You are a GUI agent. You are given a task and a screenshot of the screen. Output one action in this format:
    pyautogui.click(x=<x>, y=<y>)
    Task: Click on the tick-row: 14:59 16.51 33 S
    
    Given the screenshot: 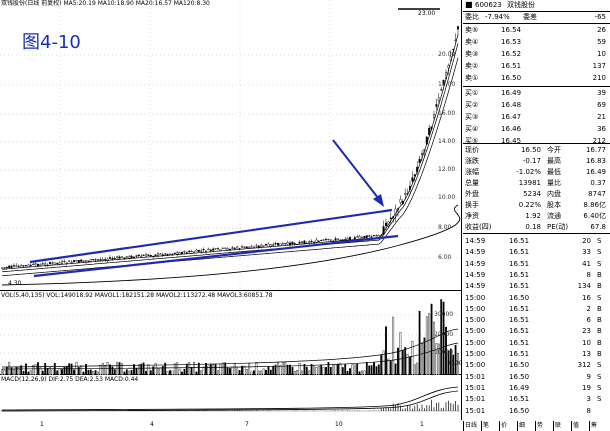 What is the action you would take?
    pyautogui.click(x=536, y=252)
    